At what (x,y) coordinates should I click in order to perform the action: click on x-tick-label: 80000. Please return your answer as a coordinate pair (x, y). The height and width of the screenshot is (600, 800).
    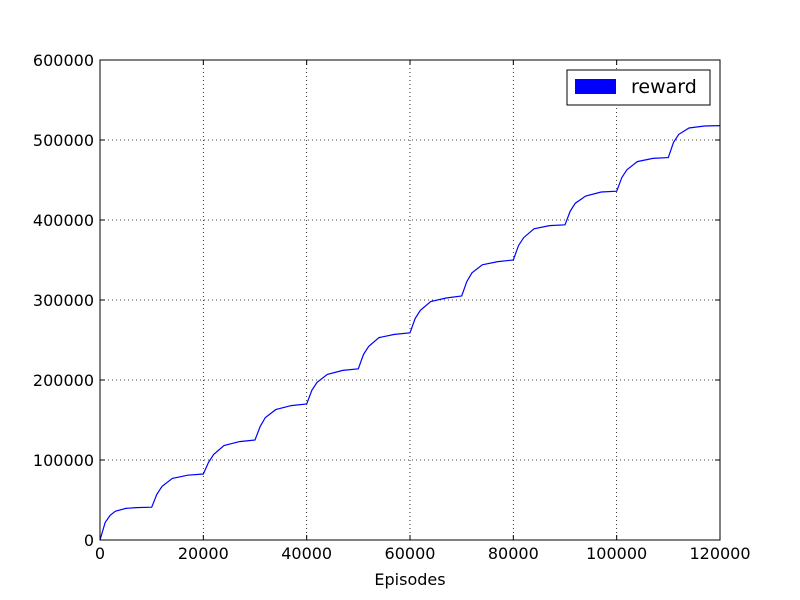
    Looking at the image, I should click on (513, 553).